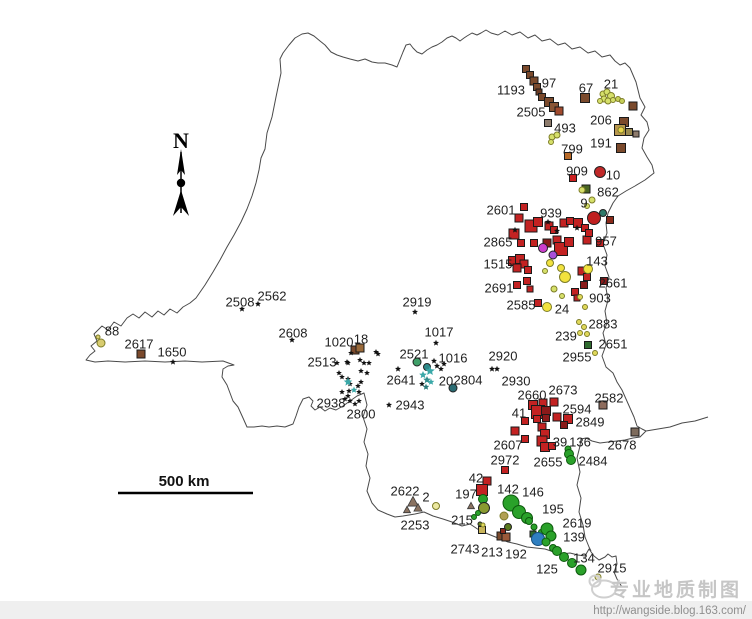 The height and width of the screenshot is (619, 752). What do you see at coordinates (601, 143) in the screenshot?
I see `site-label: 191` at bounding box center [601, 143].